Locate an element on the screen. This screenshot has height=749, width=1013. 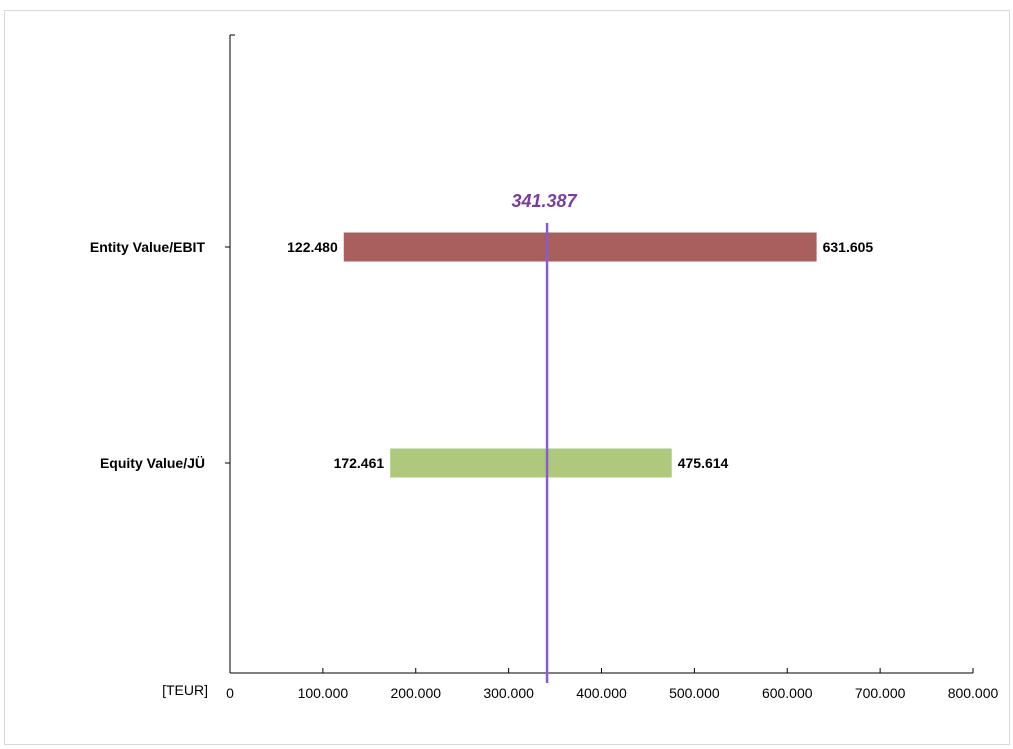
x-tick-label-7: 700.000 is located at coordinates (880, 693).